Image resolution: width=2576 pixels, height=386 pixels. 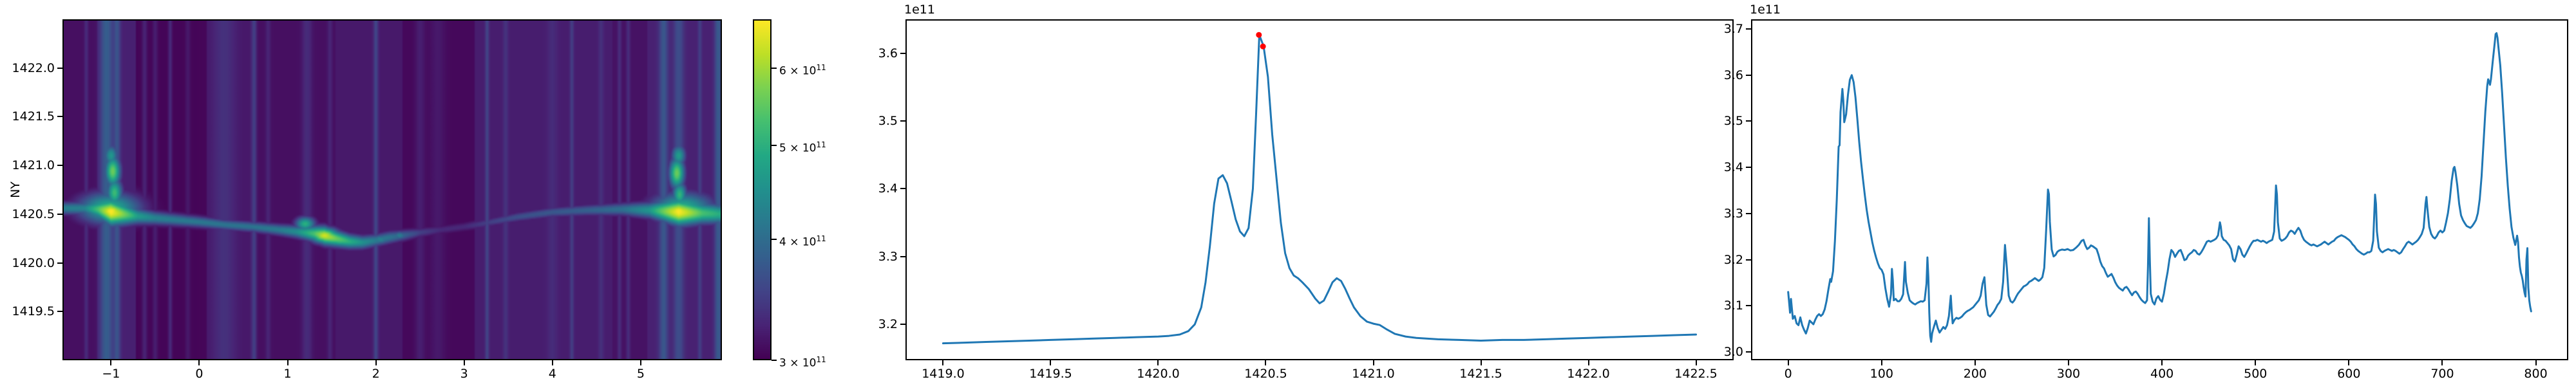 I want to click on x-axis-tick-label: 800, so click(x=2536, y=374).